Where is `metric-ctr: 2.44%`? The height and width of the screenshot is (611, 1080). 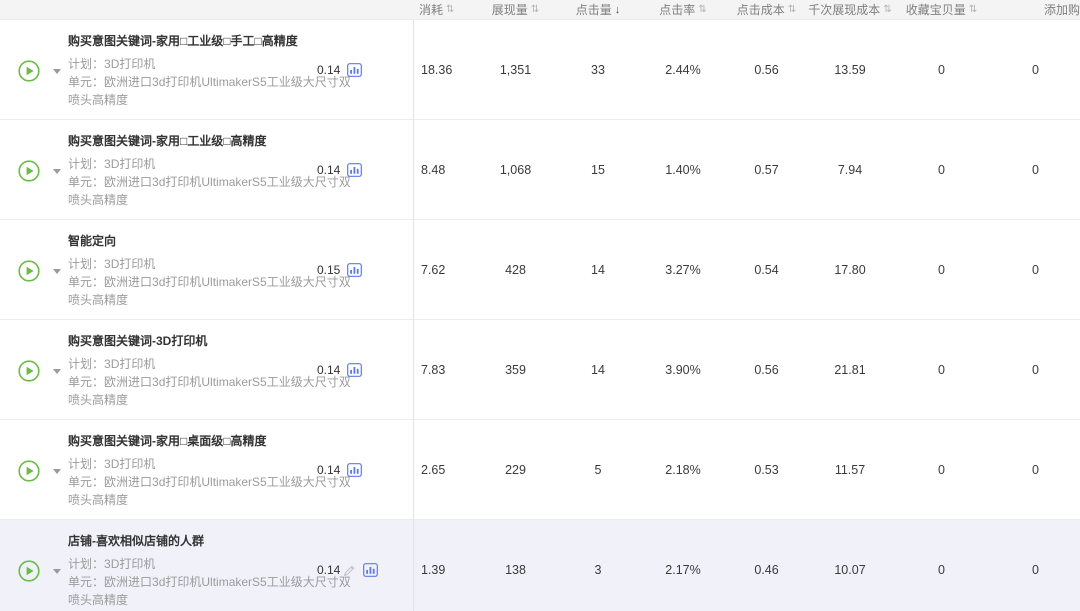
metric-ctr: 2.44% is located at coordinates (683, 69).